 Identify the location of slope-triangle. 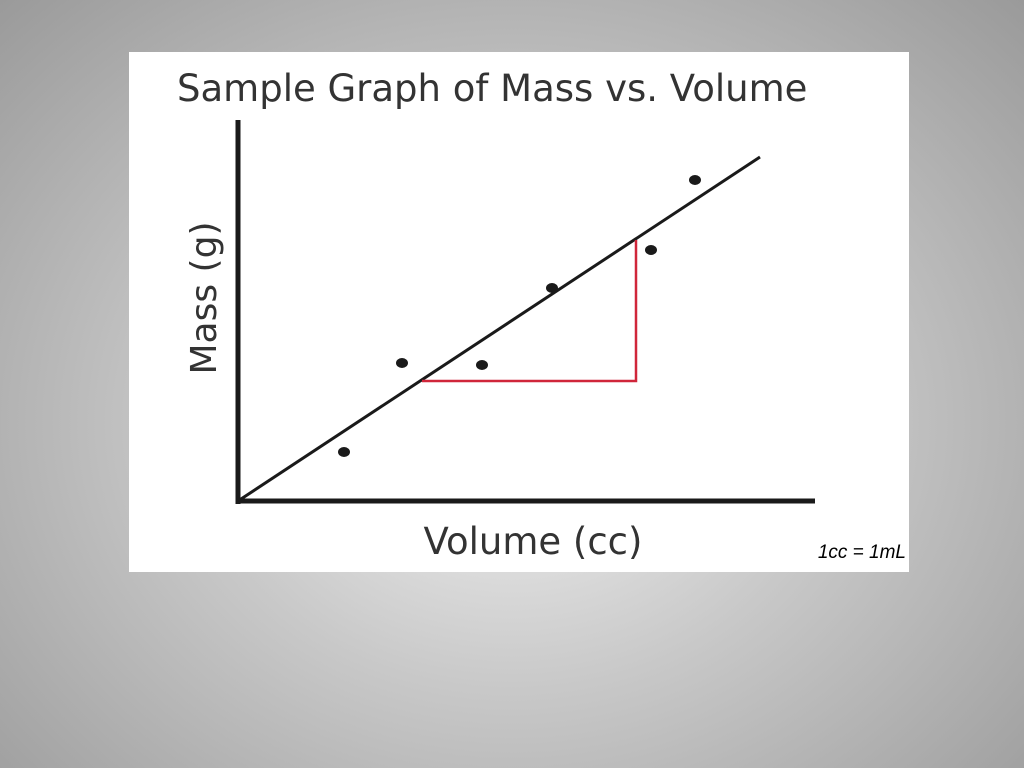
(530, 311).